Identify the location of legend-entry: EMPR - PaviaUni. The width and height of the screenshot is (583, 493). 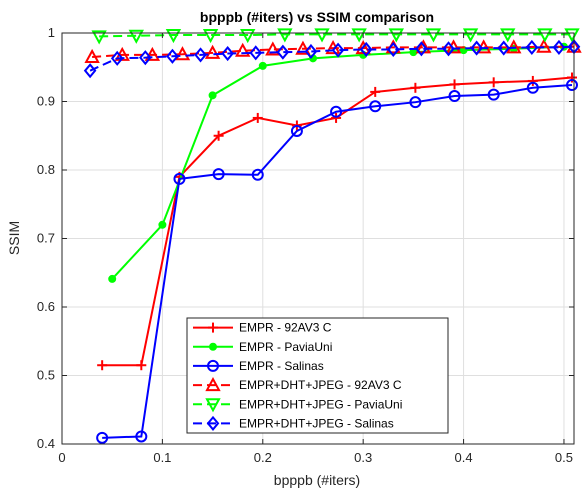
(262, 347).